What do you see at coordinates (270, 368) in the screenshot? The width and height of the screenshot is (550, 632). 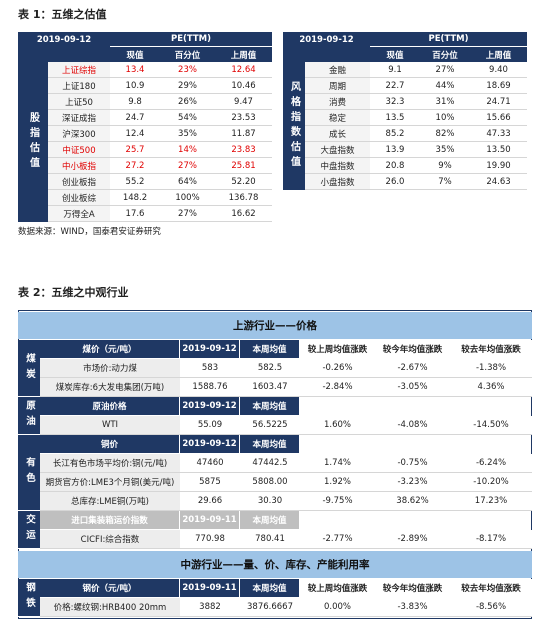 I see `value-cell: 582.5` at bounding box center [270, 368].